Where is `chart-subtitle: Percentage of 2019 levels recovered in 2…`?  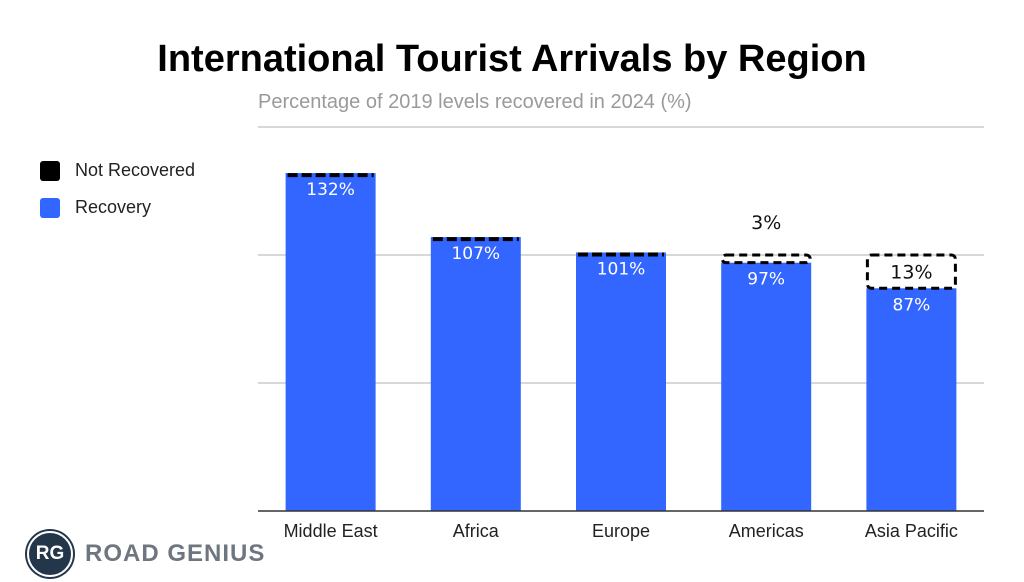
chart-subtitle: Percentage of 2019 levels recovered in 2… is located at coordinates (475, 102).